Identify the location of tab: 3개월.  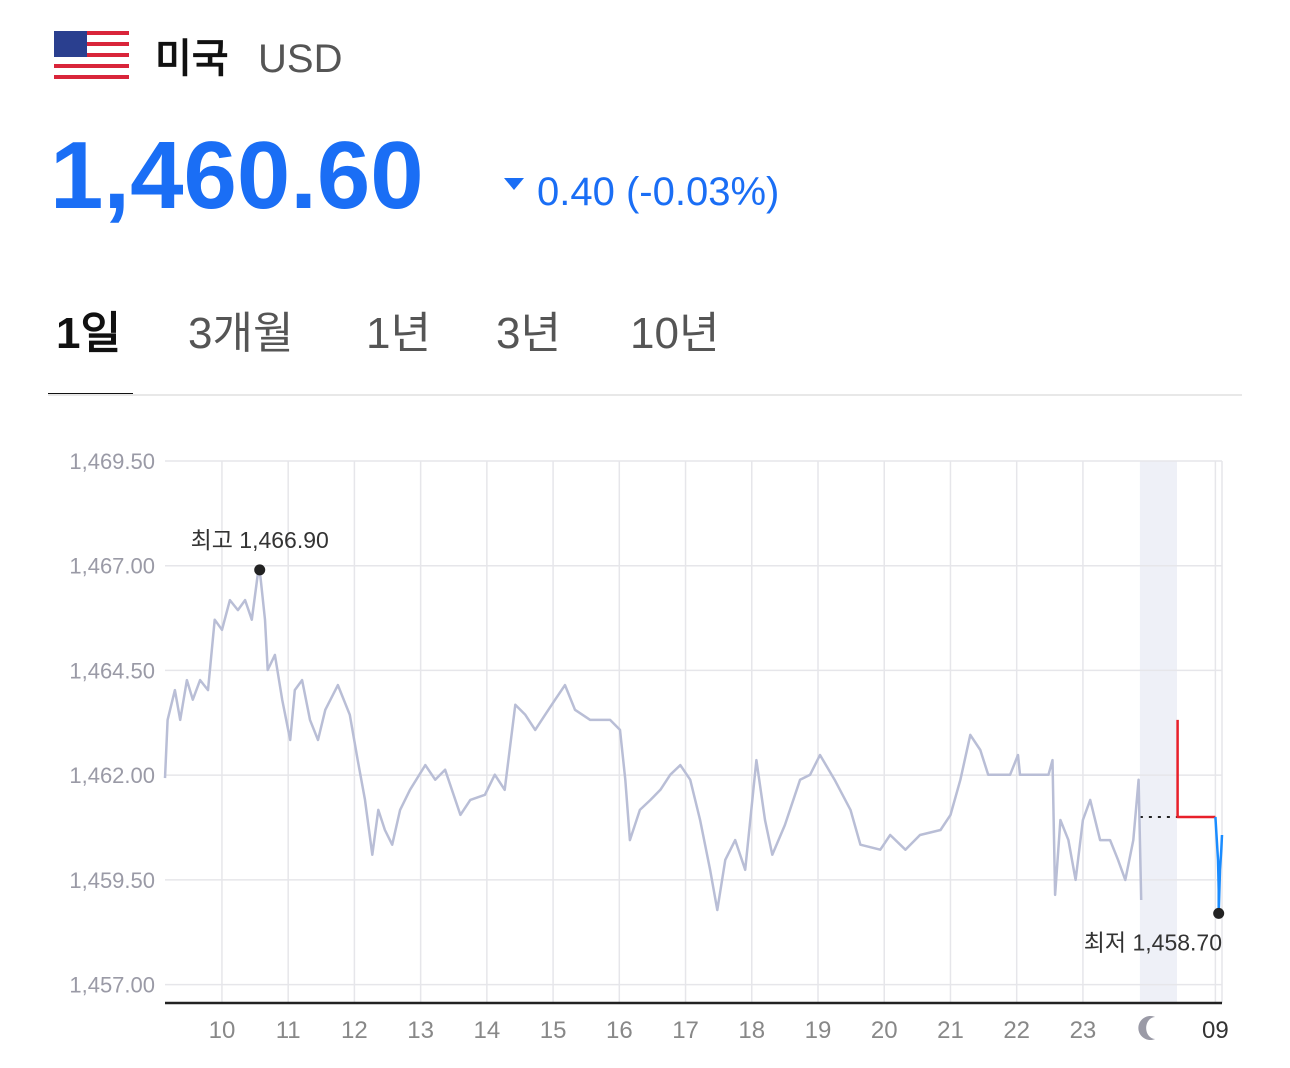
(240, 333).